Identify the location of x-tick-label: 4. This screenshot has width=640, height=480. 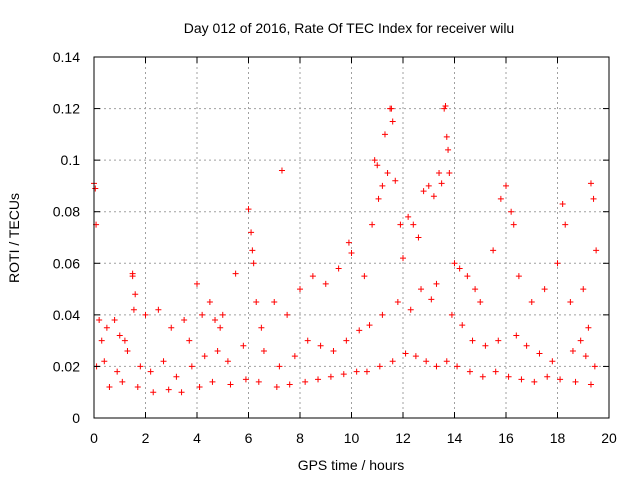
(197, 438).